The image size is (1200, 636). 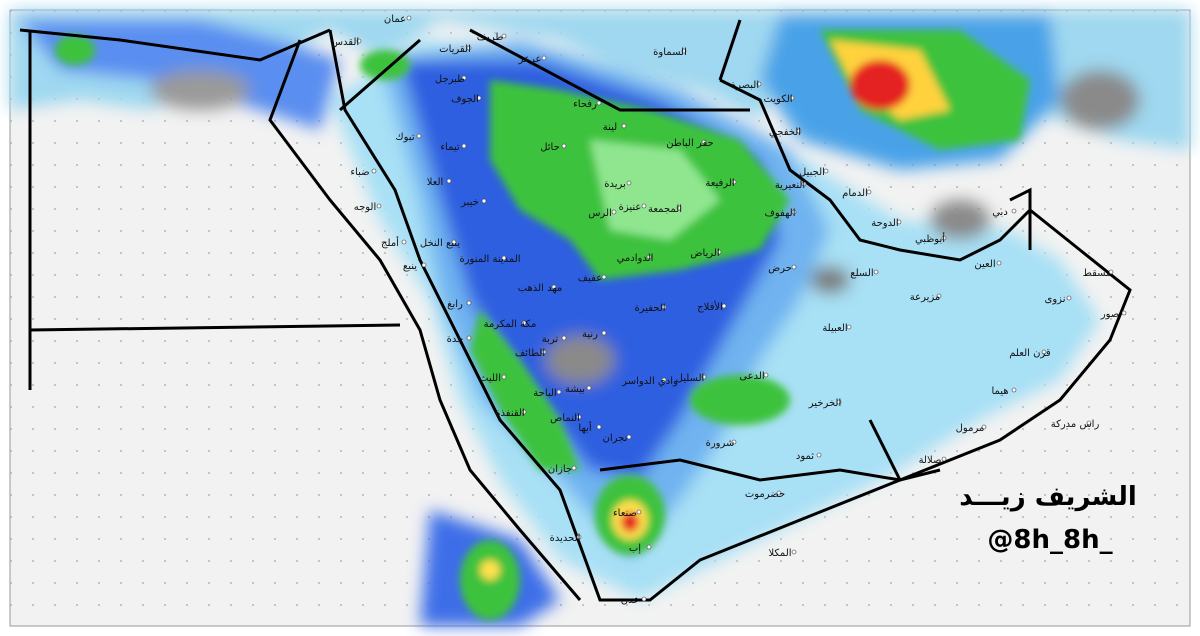 I want to click on city-label: الرياض, so click(x=704, y=253).